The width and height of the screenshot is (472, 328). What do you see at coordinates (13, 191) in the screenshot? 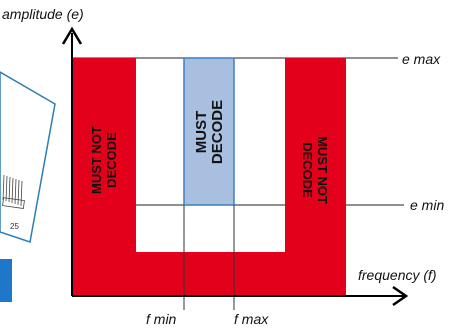
I see `book-tick-marks` at bounding box center [13, 191].